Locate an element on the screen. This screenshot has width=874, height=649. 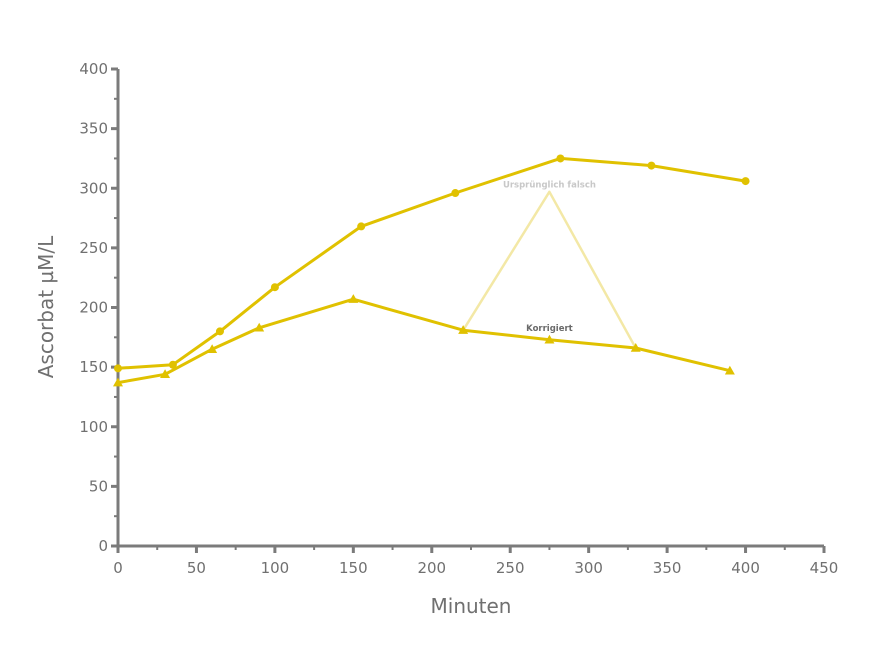
x-tick-label: 250 is located at coordinates (510, 568).